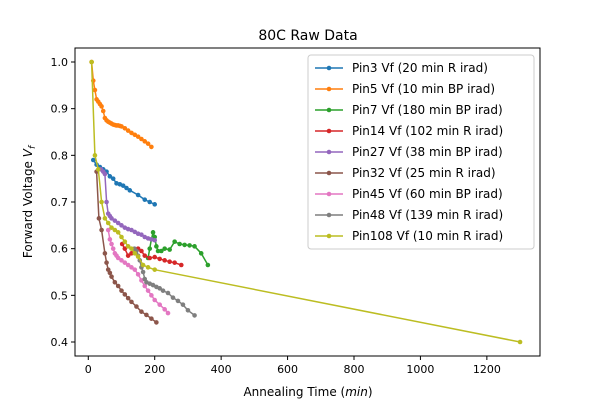 This screenshot has width=600, height=400. I want to click on y-axis-label-symbol: V, so click(28, 152).